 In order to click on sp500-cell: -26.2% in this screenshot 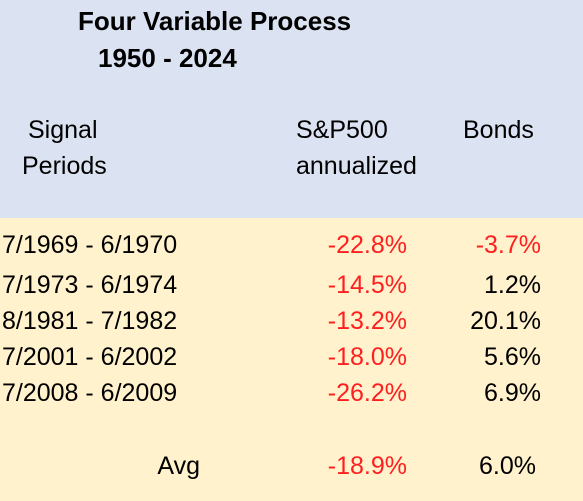, I will do `click(367, 393)`.